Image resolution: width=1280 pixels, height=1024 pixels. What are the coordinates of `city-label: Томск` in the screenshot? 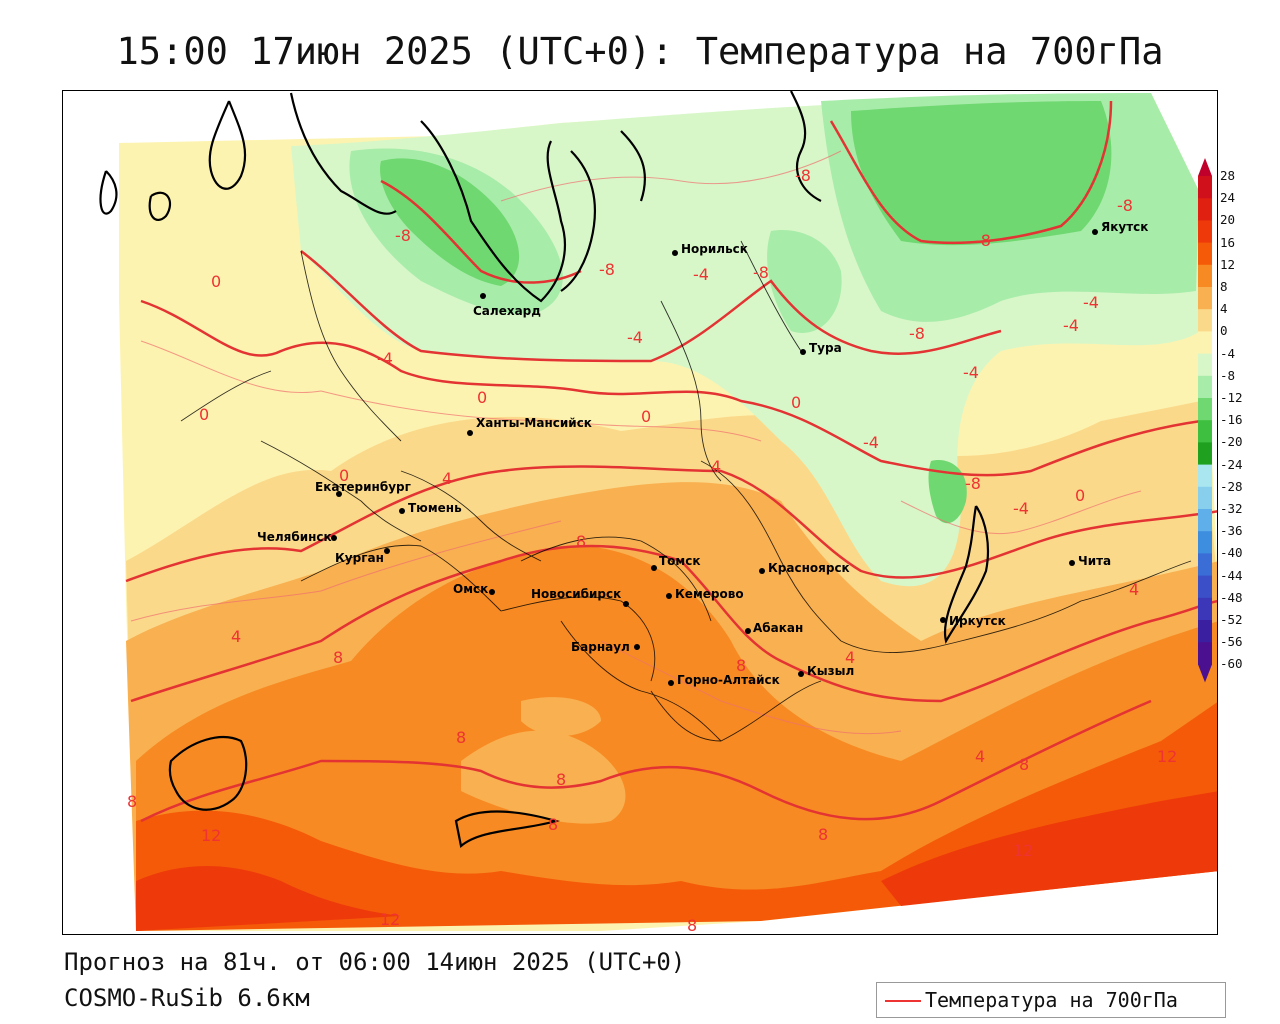 It's located at (680, 561).